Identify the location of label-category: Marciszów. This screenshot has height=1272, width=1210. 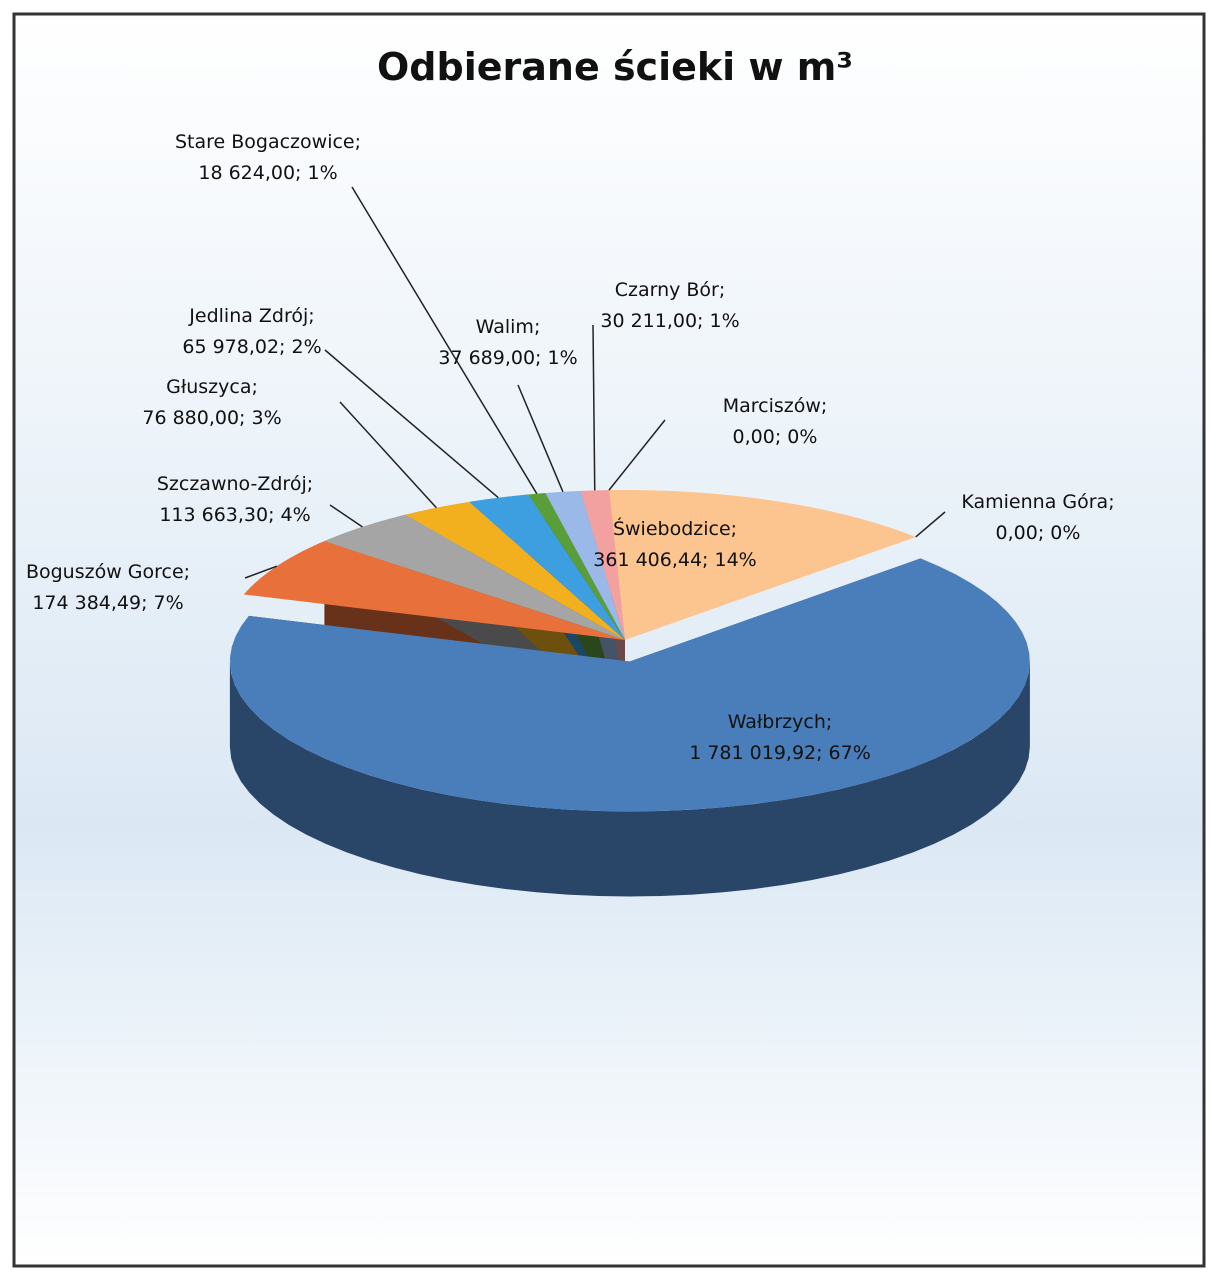
(772, 406).